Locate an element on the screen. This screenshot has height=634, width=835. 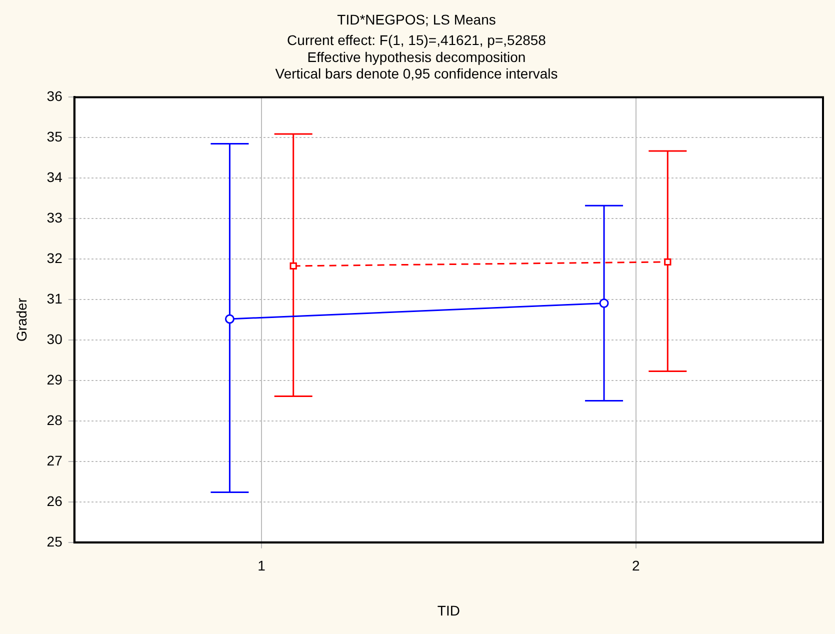
chart-title: TID*NEGPOS; LS Means is located at coordinates (416, 19).